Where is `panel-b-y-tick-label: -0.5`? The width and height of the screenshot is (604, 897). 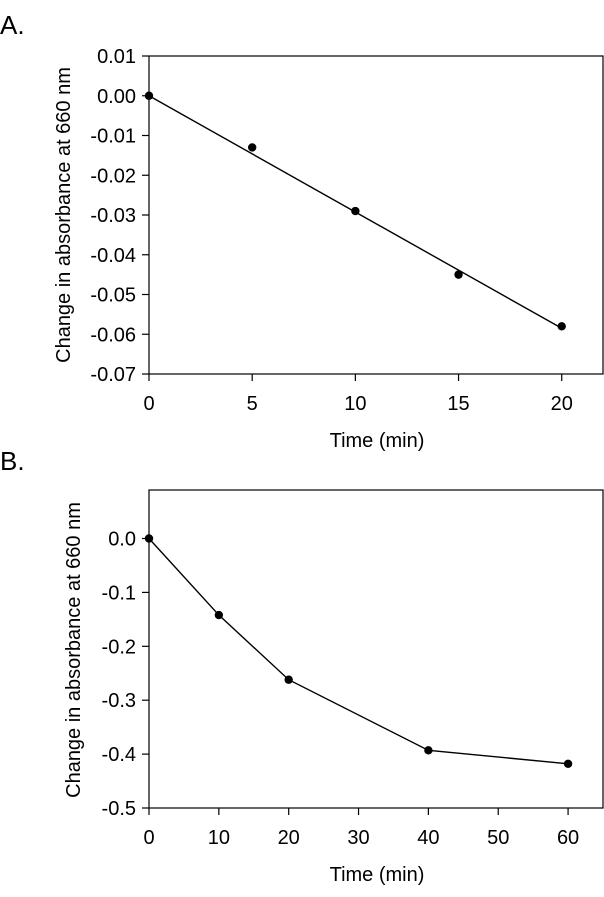
panel-b-y-tick-label: -0.5 is located at coordinates (119, 809).